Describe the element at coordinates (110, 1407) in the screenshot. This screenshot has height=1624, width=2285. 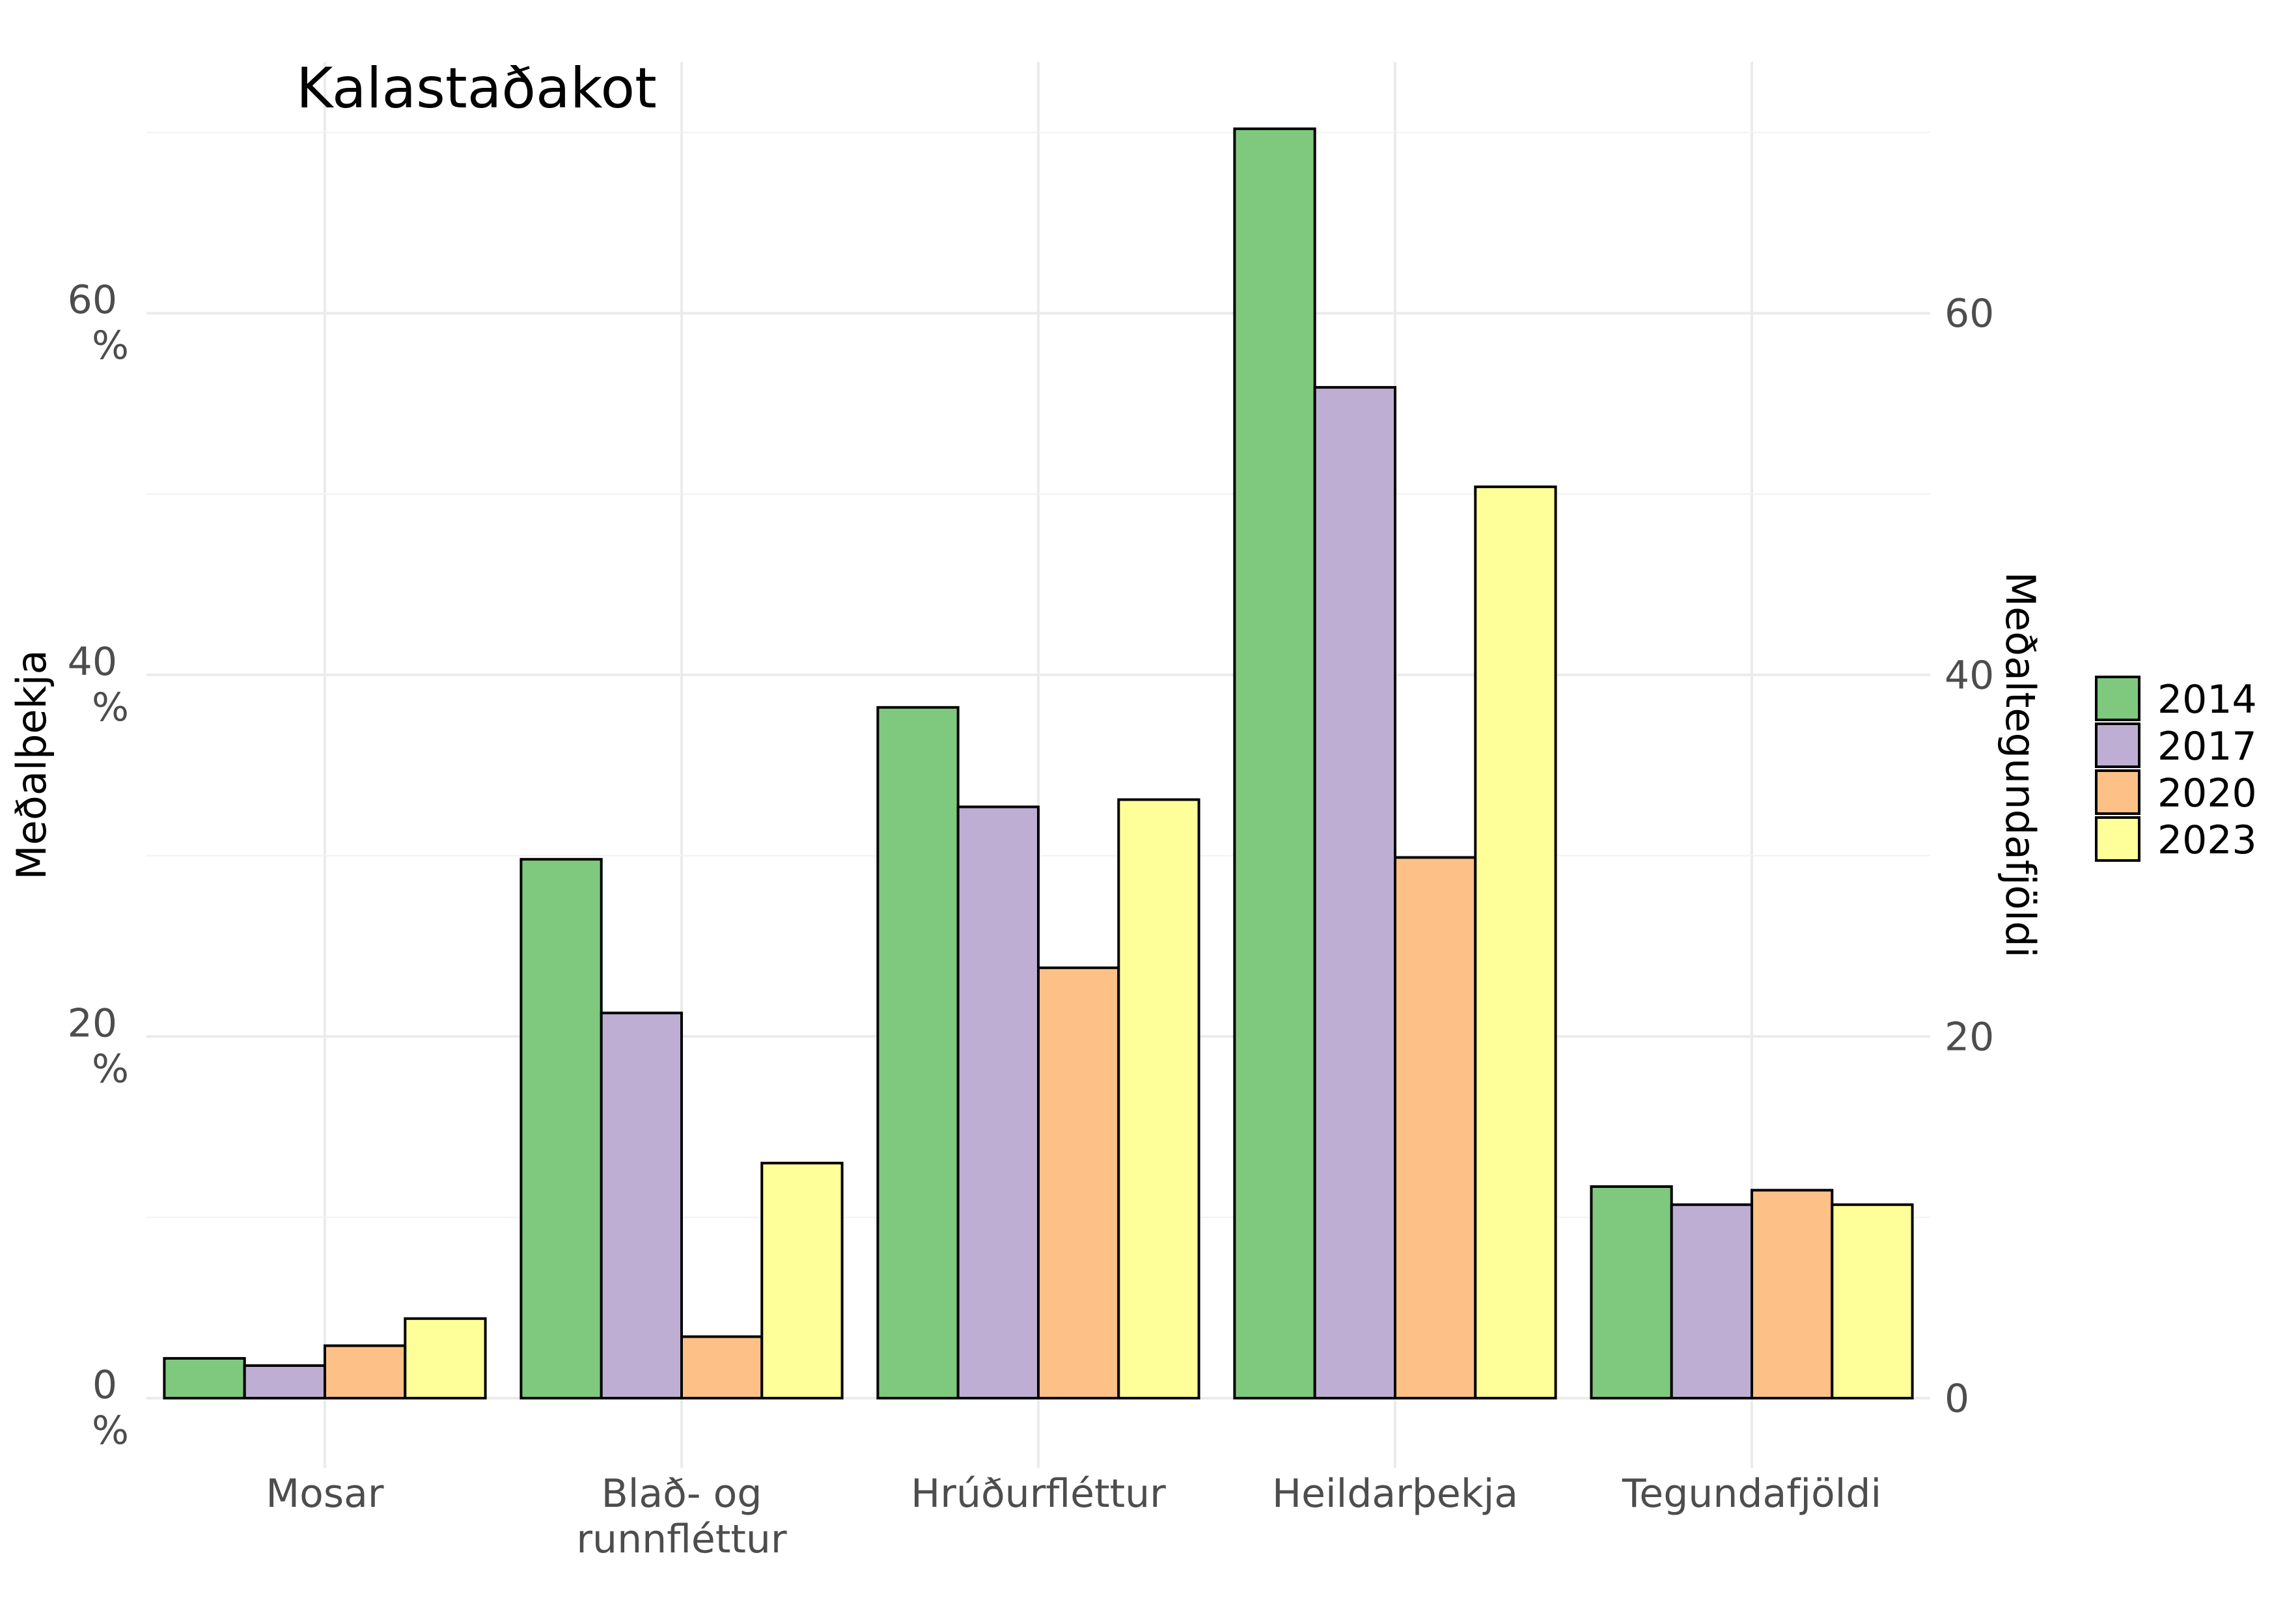
I see `y-tick-label-left: 0%` at that location.